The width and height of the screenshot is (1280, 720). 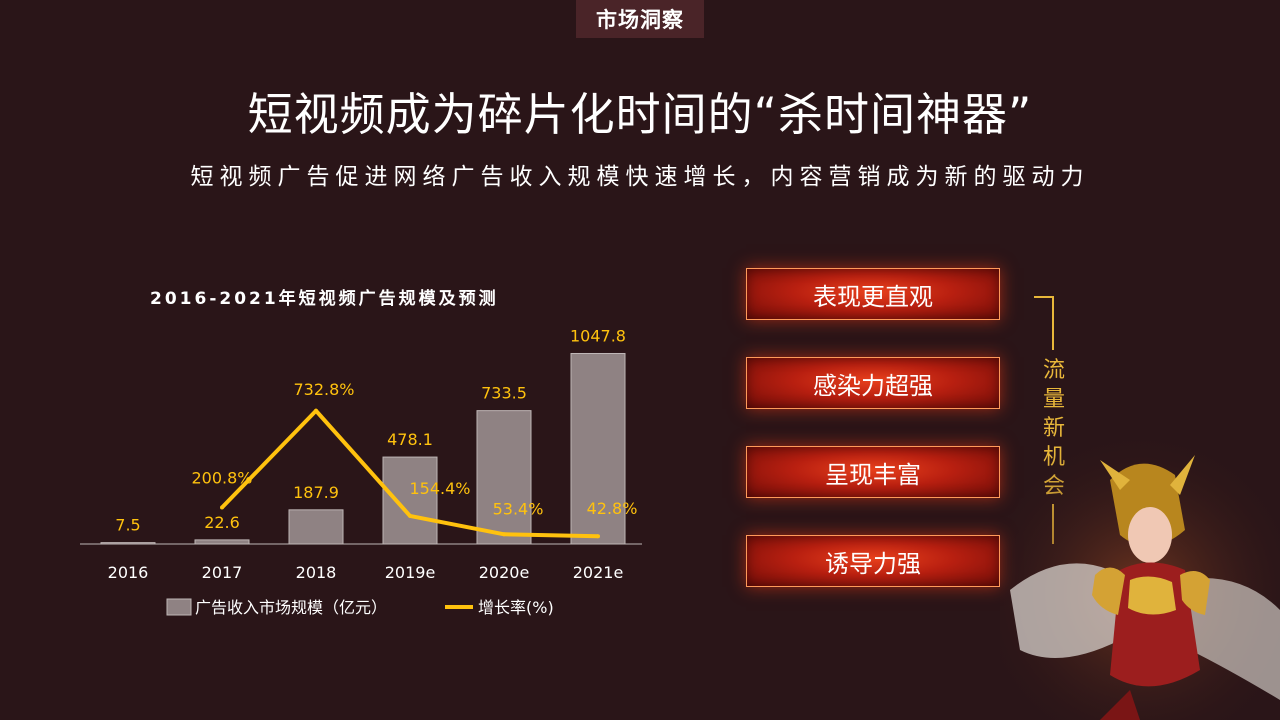 I want to click on growth-rate-label-2021e: 42.8%, so click(x=612, y=508).